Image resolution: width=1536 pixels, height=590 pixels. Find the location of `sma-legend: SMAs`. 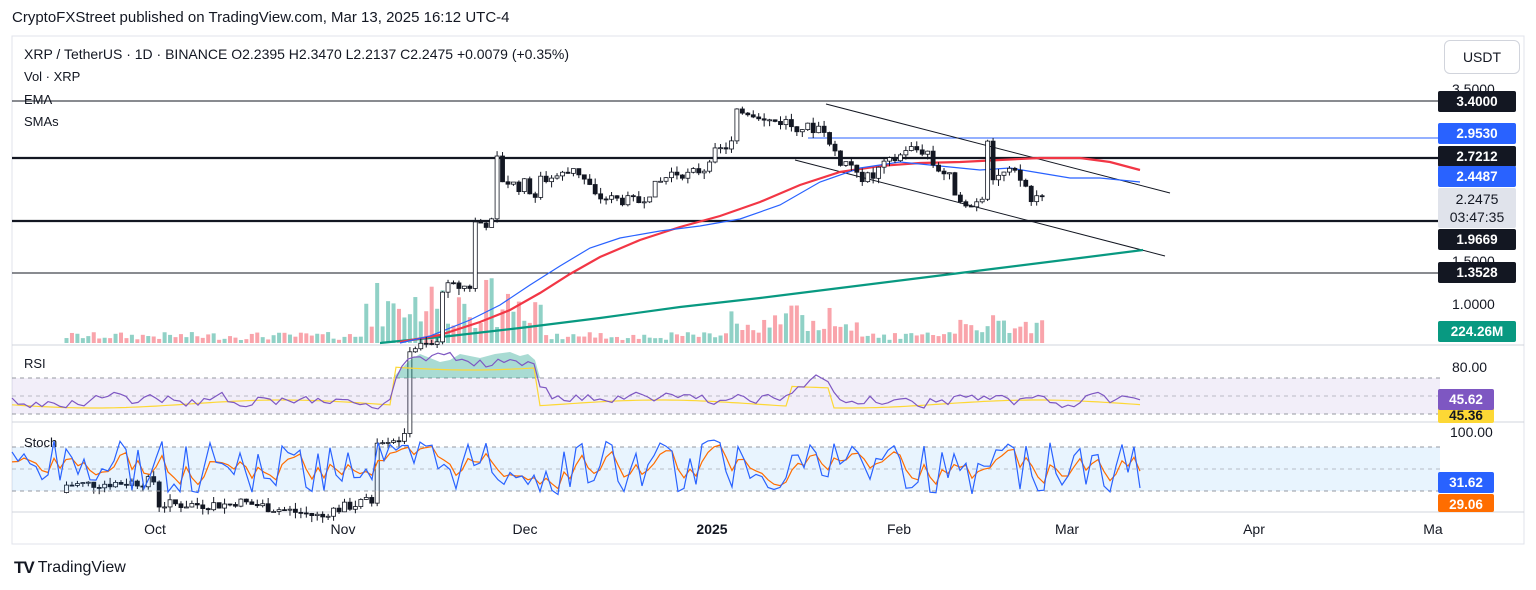

sma-legend: SMAs is located at coordinates (41, 121).